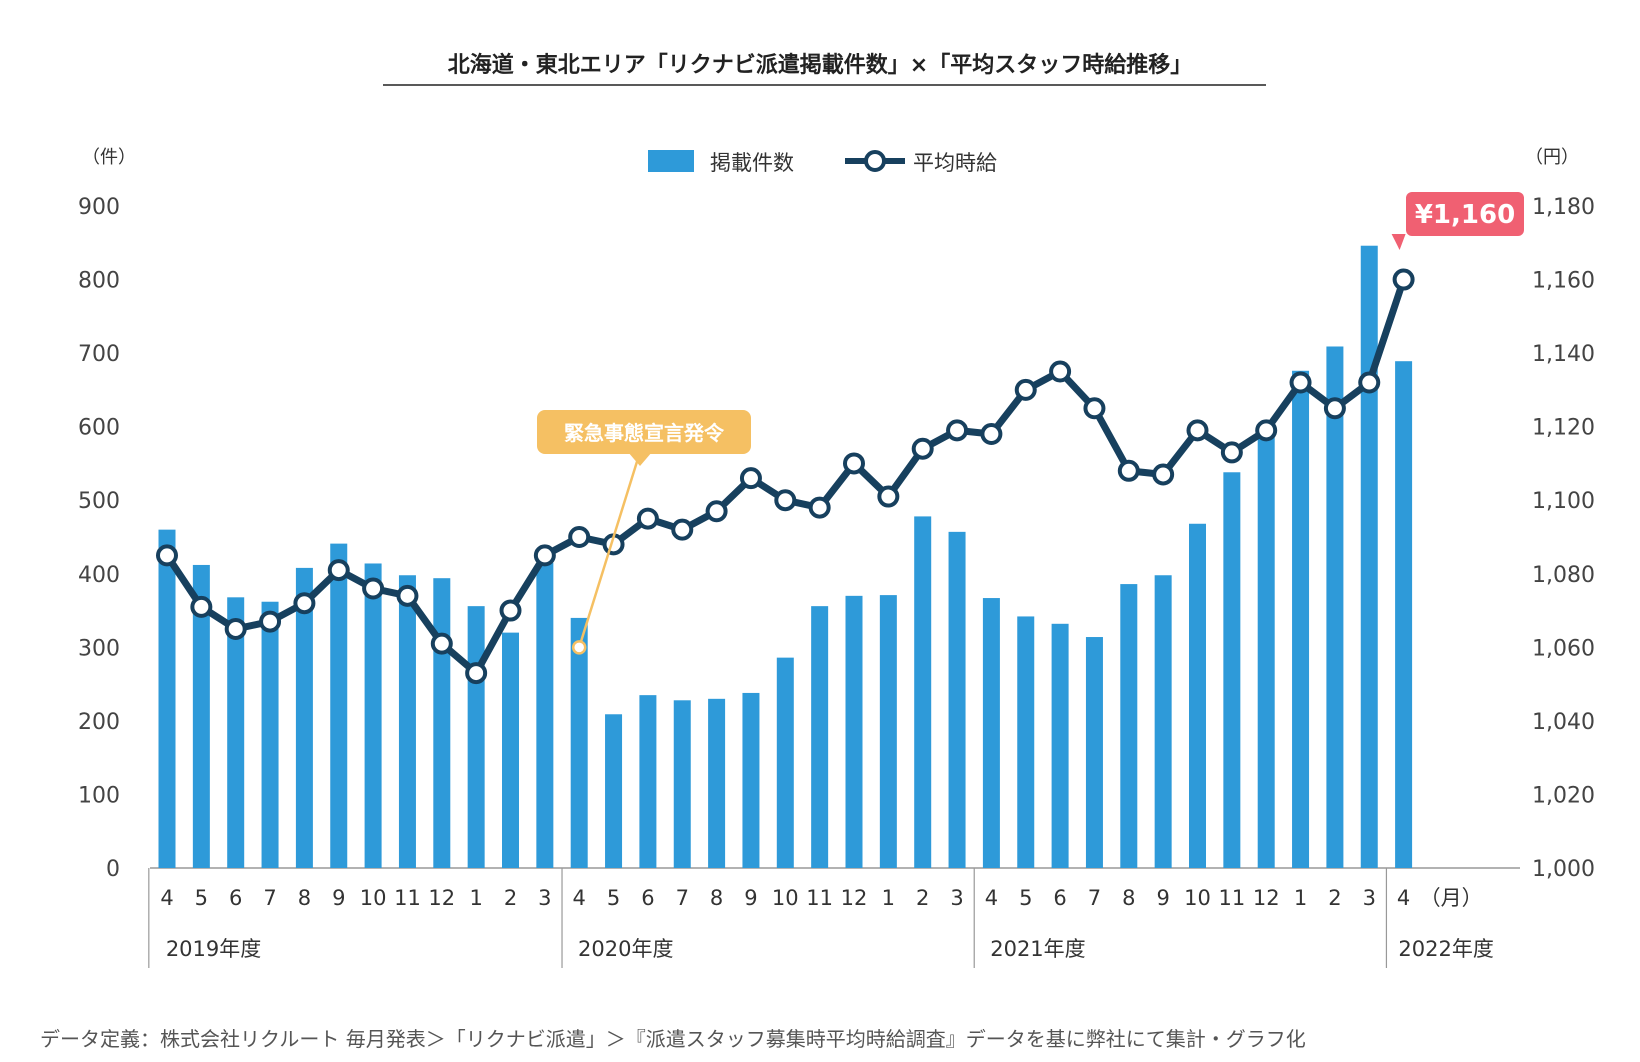 This screenshot has width=1640, height=1062. What do you see at coordinates (99, 648) in the screenshot?
I see `left-tick-label: 300` at bounding box center [99, 648].